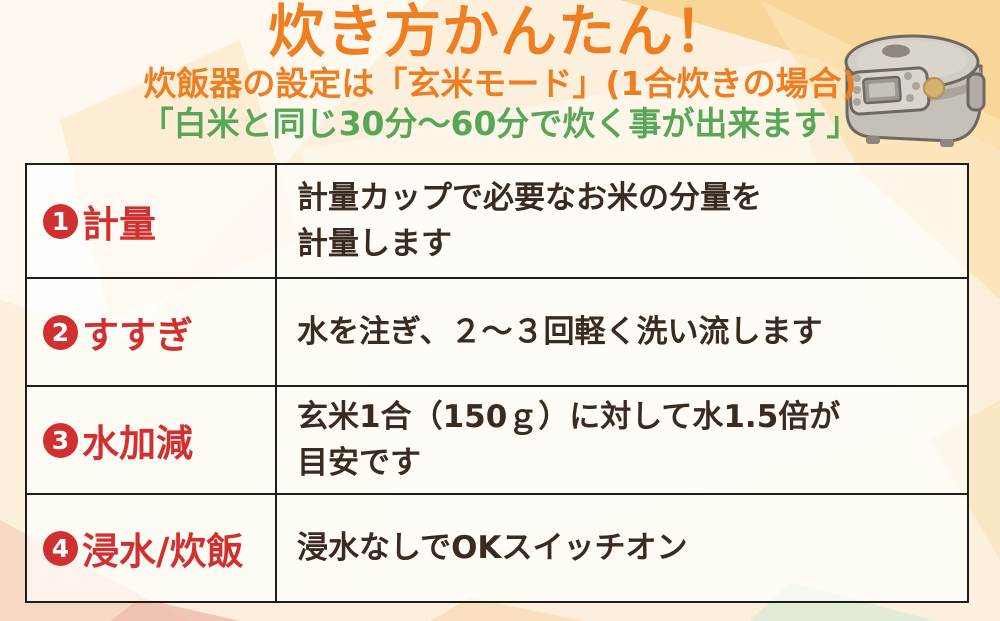 The image size is (1000, 621). I want to click on step-label-soak-cook: 4 浸水/炊飯, so click(152, 548).